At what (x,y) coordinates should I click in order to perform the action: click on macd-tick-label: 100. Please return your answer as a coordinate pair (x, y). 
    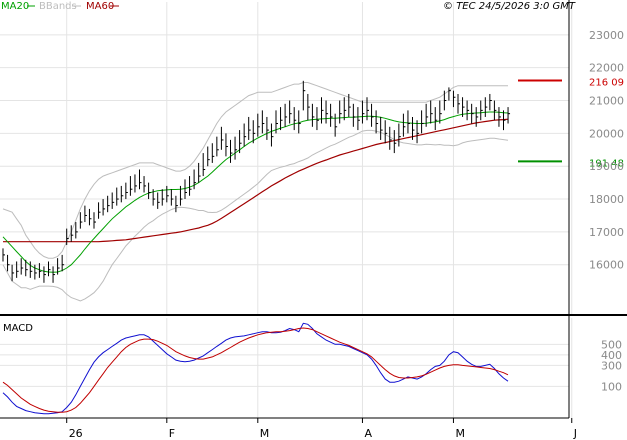
    Looking at the image, I should click on (611, 386).